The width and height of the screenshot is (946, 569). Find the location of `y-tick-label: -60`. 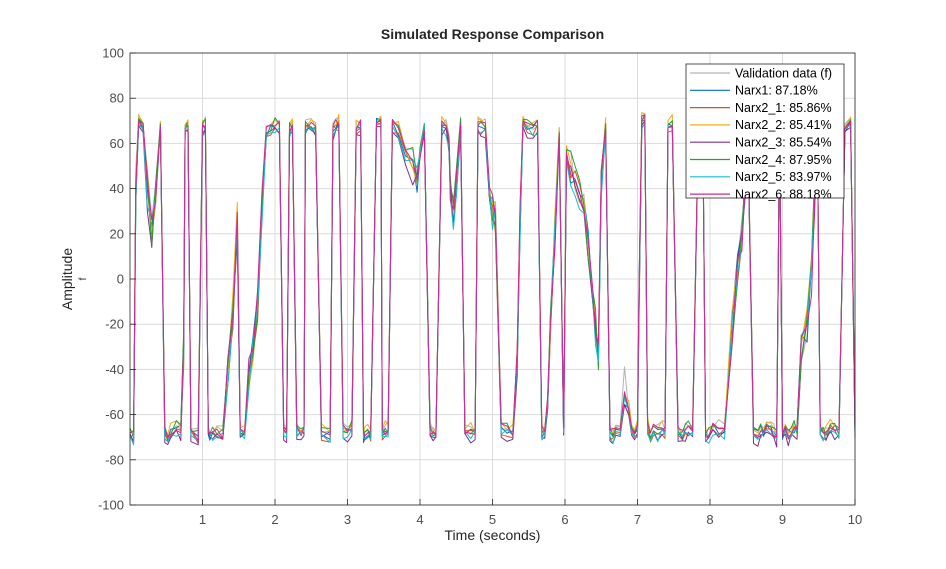

y-tick-label: -60 is located at coordinates (114, 414).